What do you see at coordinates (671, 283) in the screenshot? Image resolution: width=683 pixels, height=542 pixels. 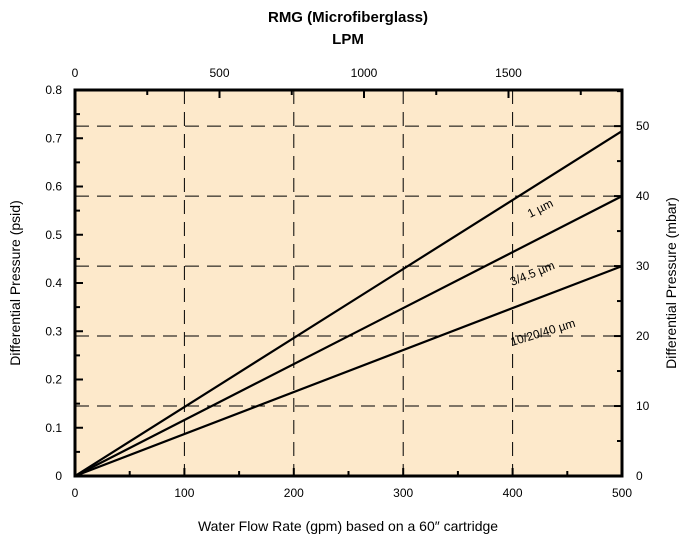 I see `y2-axis-label: Differential Pressure (mbar)` at bounding box center [671, 283].